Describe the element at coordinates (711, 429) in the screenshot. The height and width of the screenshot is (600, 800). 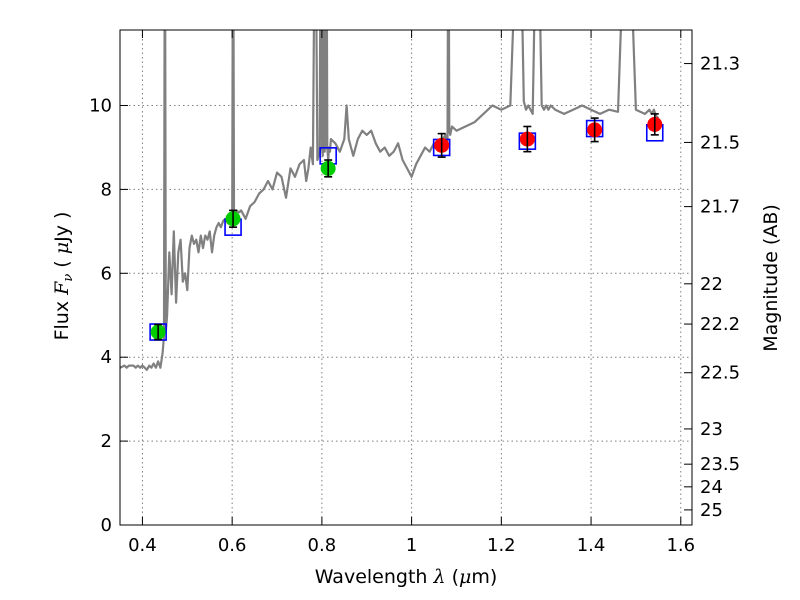
I see `magnitude-tick-label: 23` at that location.